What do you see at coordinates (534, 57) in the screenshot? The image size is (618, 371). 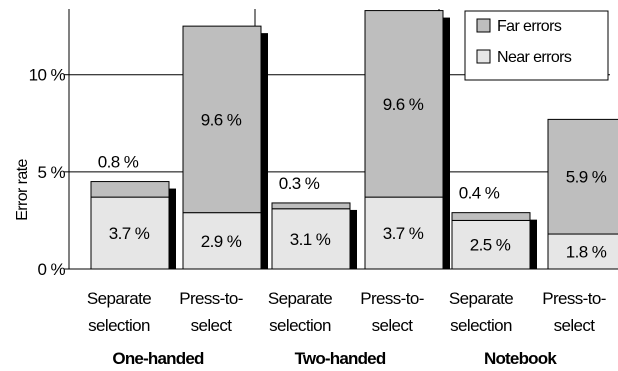 I see `legend-entry-label: Near errors` at bounding box center [534, 57].